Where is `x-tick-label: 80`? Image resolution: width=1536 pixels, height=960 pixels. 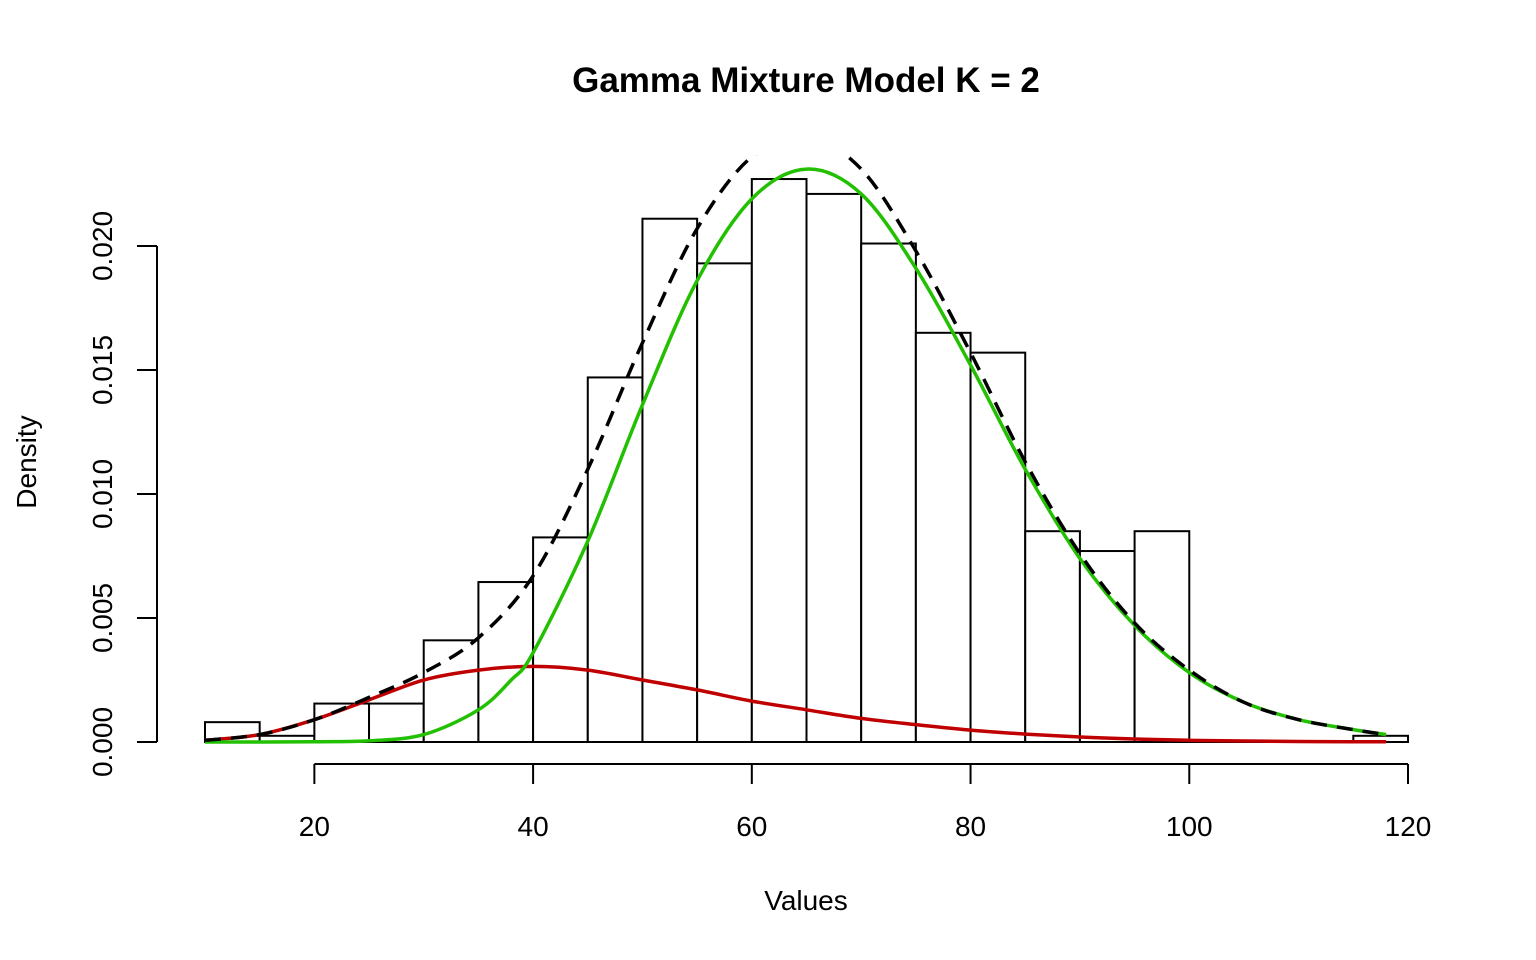
x-tick-label: 80 is located at coordinates (970, 826).